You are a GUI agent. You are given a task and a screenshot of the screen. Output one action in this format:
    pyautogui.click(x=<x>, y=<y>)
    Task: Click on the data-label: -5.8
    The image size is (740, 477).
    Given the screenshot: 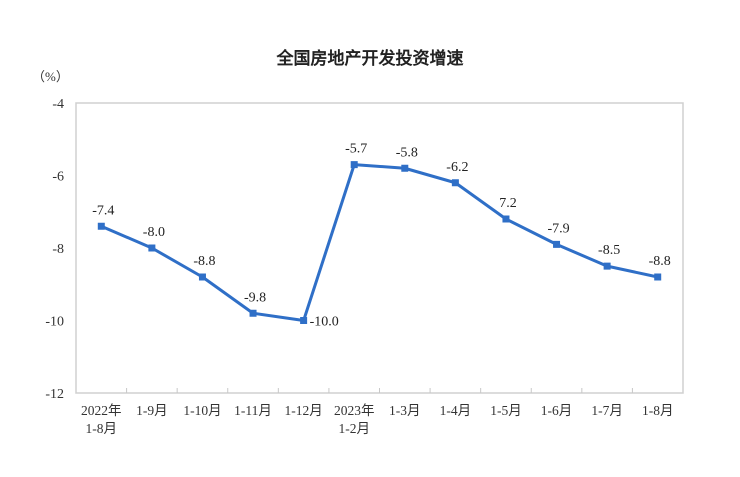 What is the action you would take?
    pyautogui.click(x=407, y=152)
    